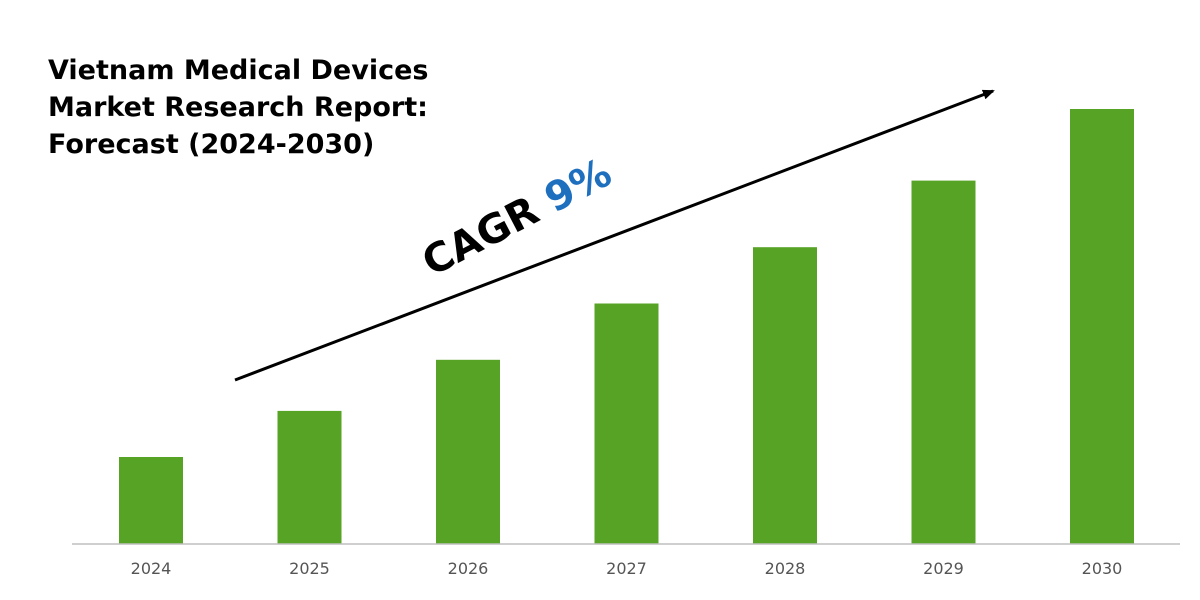 Image resolution: width=1200 pixels, height=600 pixels. I want to click on chart-title-line-3: Forecast (2024-2030), so click(211, 144).